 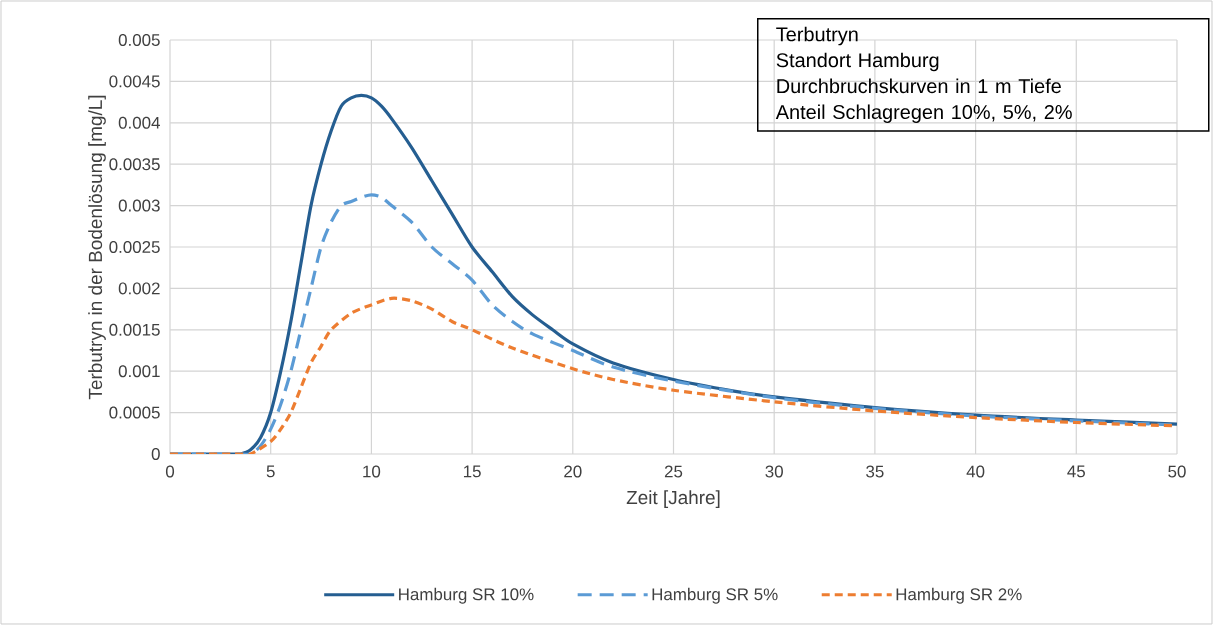 What do you see at coordinates (134, 329) in the screenshot?
I see `y-tick-label: 0.0015` at bounding box center [134, 329].